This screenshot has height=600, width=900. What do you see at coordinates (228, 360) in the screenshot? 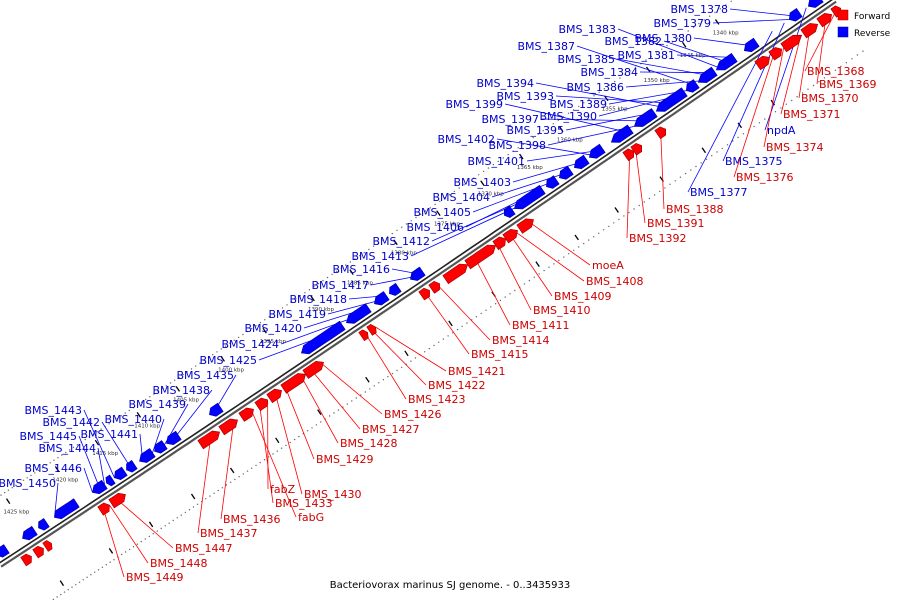
I see `reverse-gene-label: BMS_1425` at bounding box center [228, 360].